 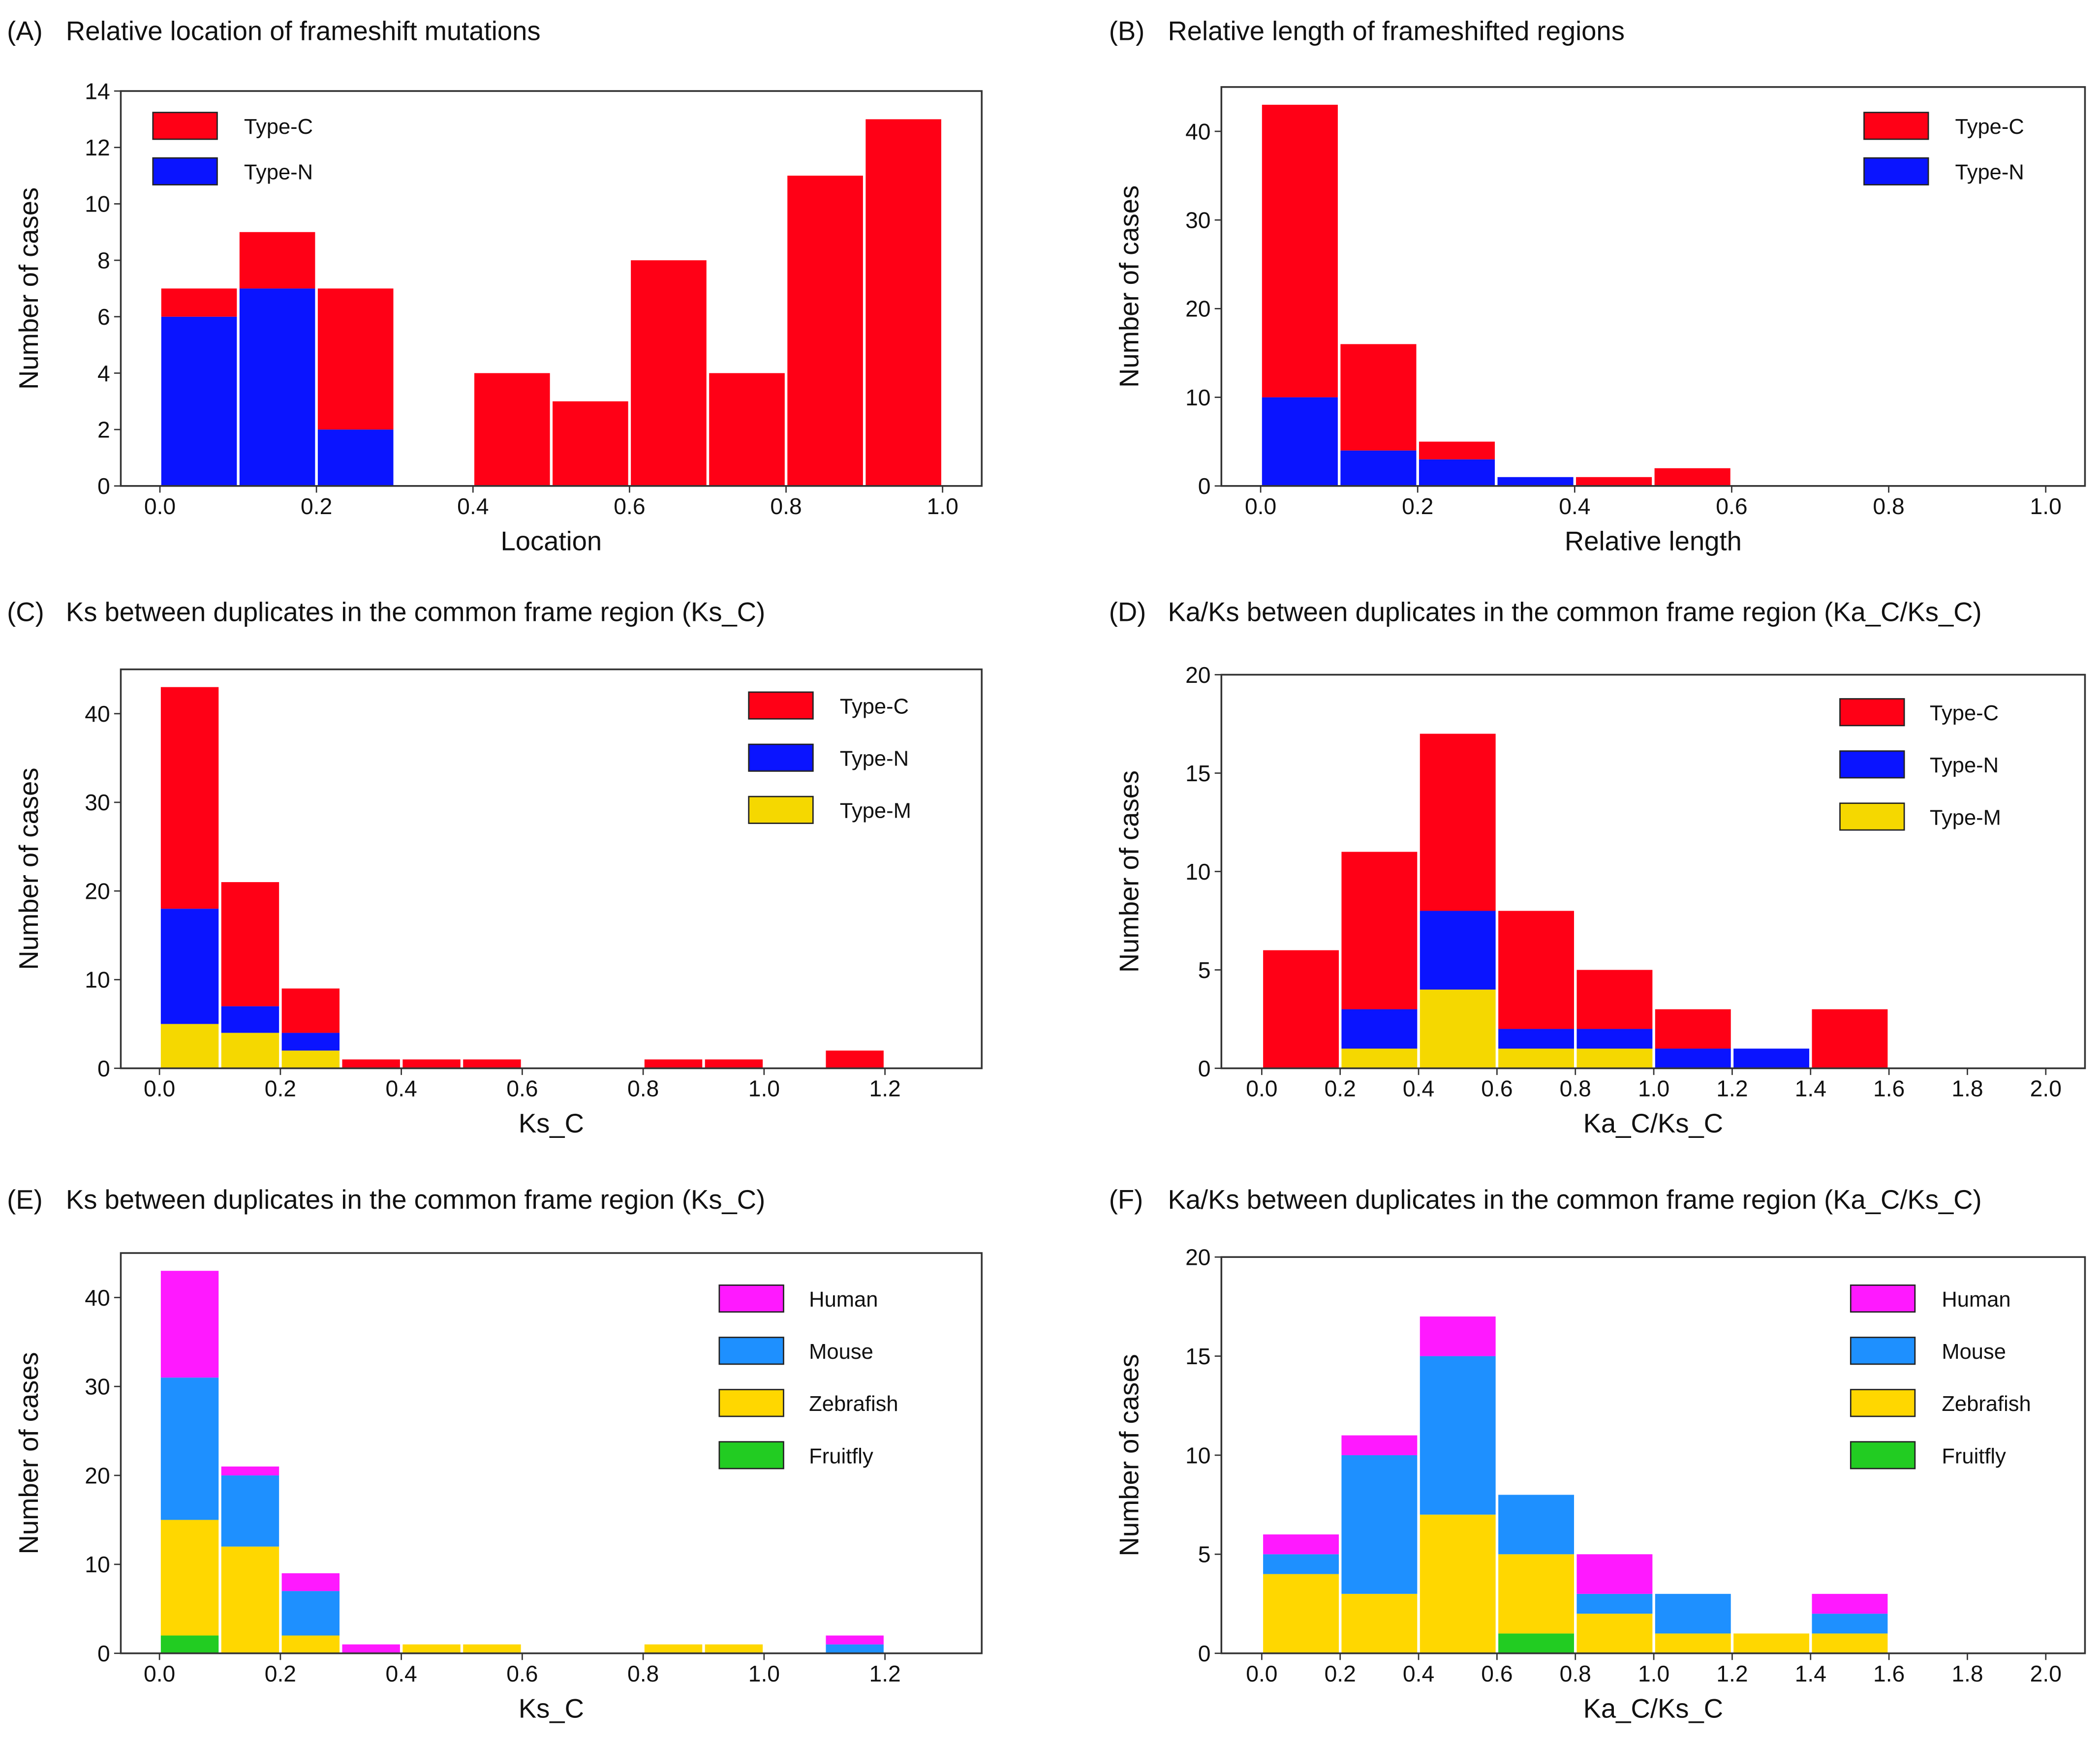 I want to click on y-tick-label: 4, so click(x=103, y=373).